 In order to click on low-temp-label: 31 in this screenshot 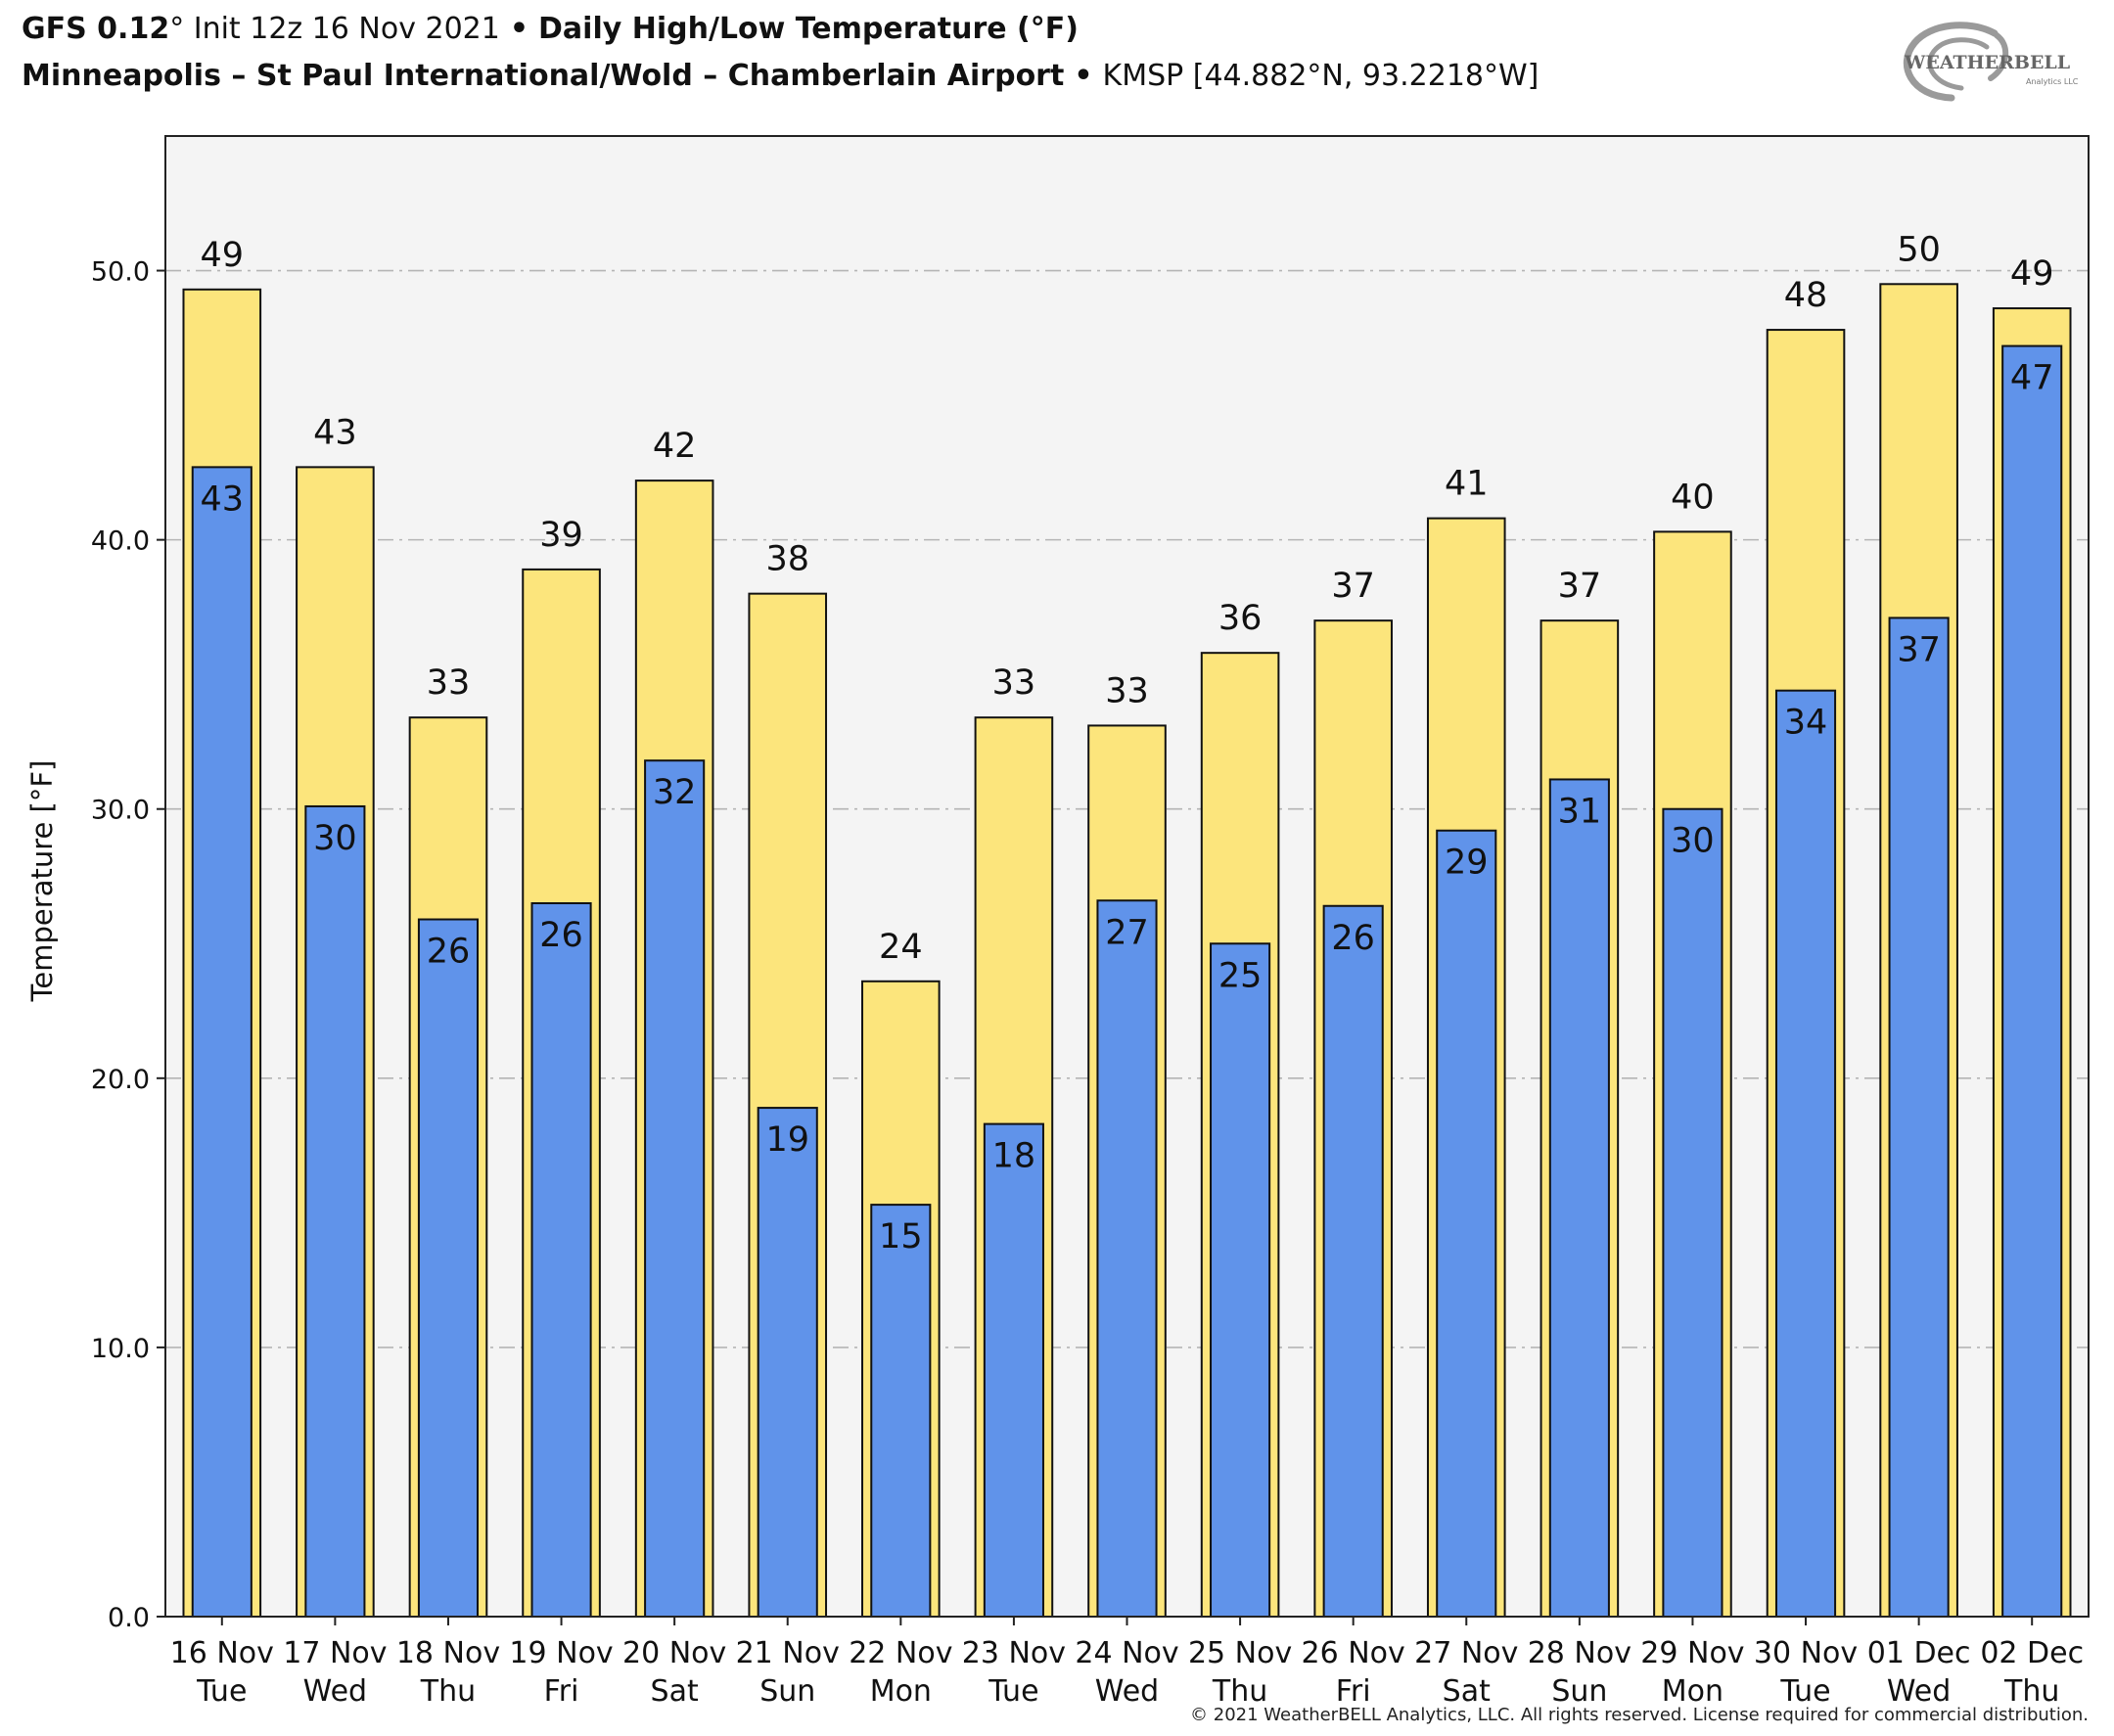, I will do `click(1580, 811)`.